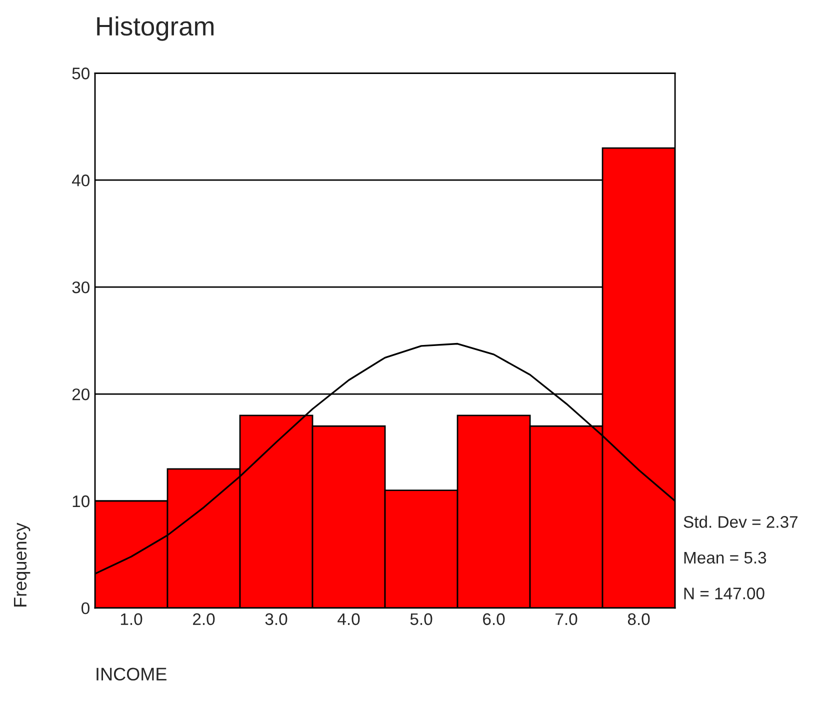 This screenshot has height=715, width=837. Describe the element at coordinates (725, 558) in the screenshot. I see `text: Mean = 5.3` at that location.